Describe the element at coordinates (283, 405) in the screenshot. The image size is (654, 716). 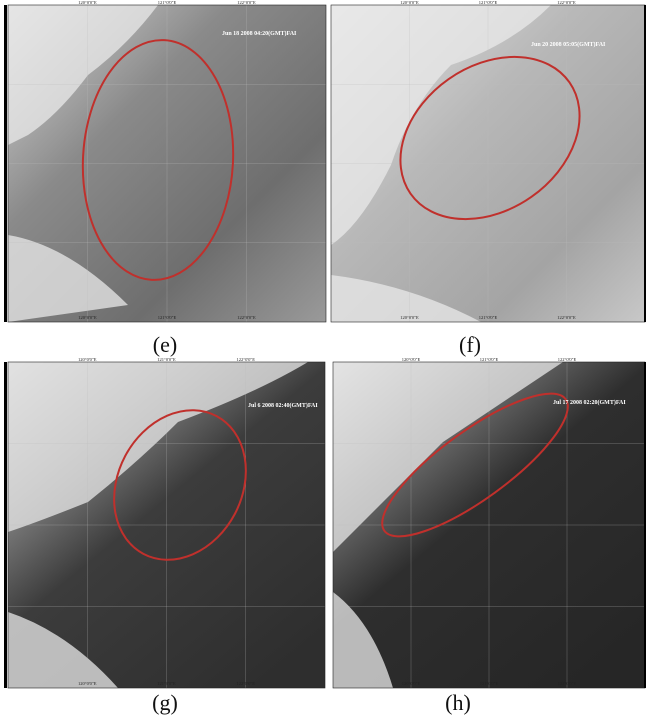
I see `timestamp: Jul 6 2008 02:40(GMT)FAI` at that location.